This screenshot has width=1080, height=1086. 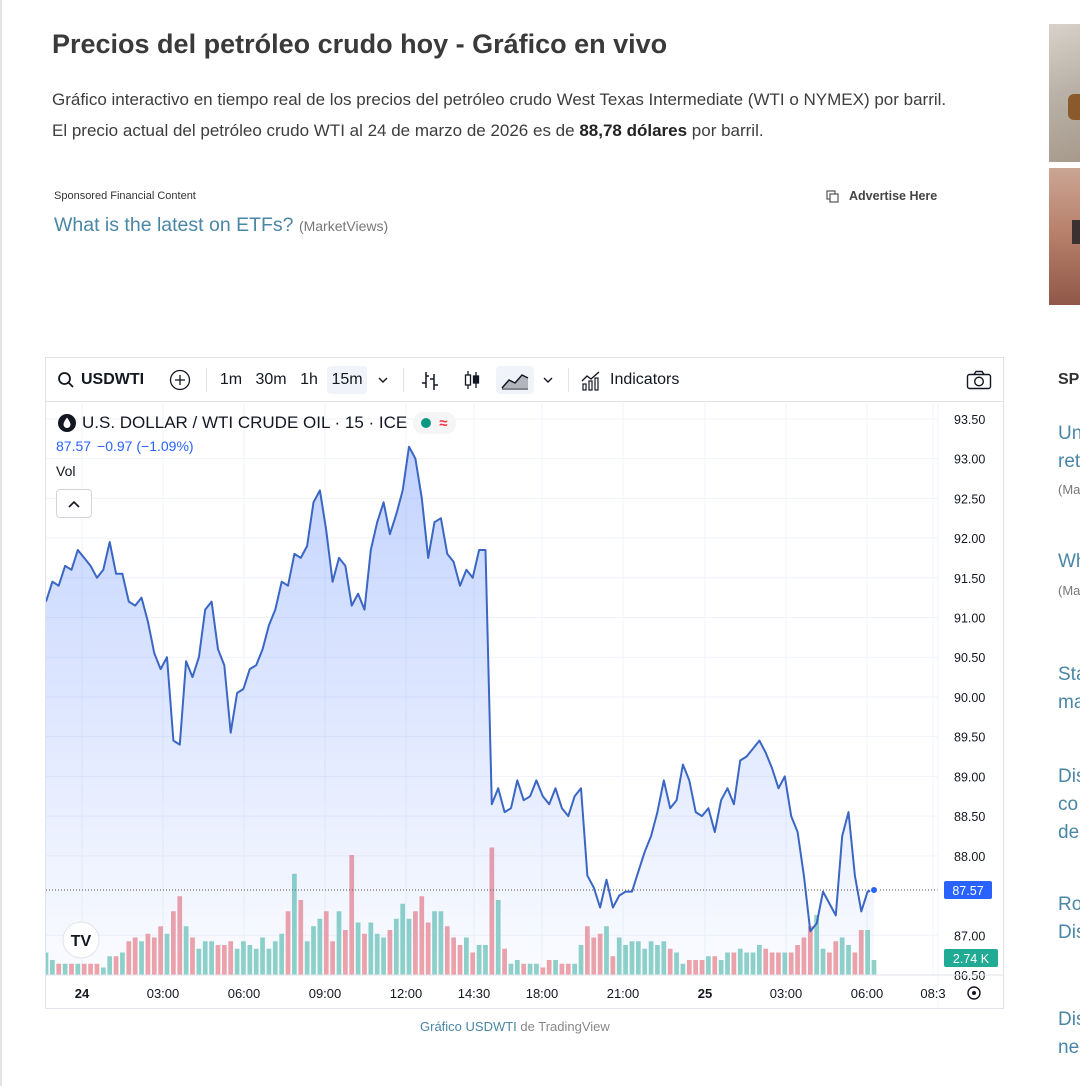 I want to click on sidebar-link-text: ne, so click(x=1069, y=1047).